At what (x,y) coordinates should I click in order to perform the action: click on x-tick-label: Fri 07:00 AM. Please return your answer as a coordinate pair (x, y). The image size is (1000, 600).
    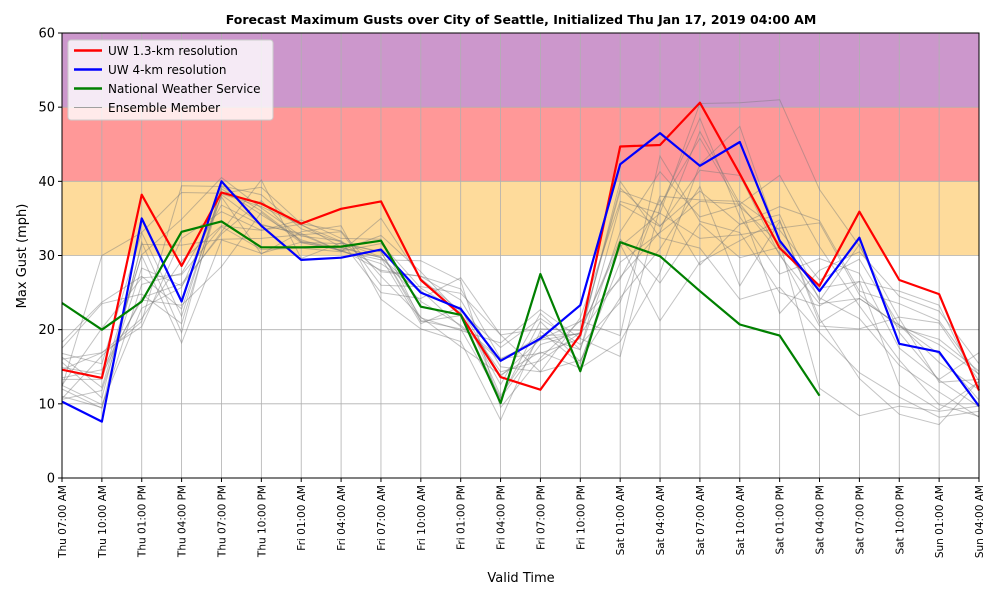
    Looking at the image, I should click on (382, 518).